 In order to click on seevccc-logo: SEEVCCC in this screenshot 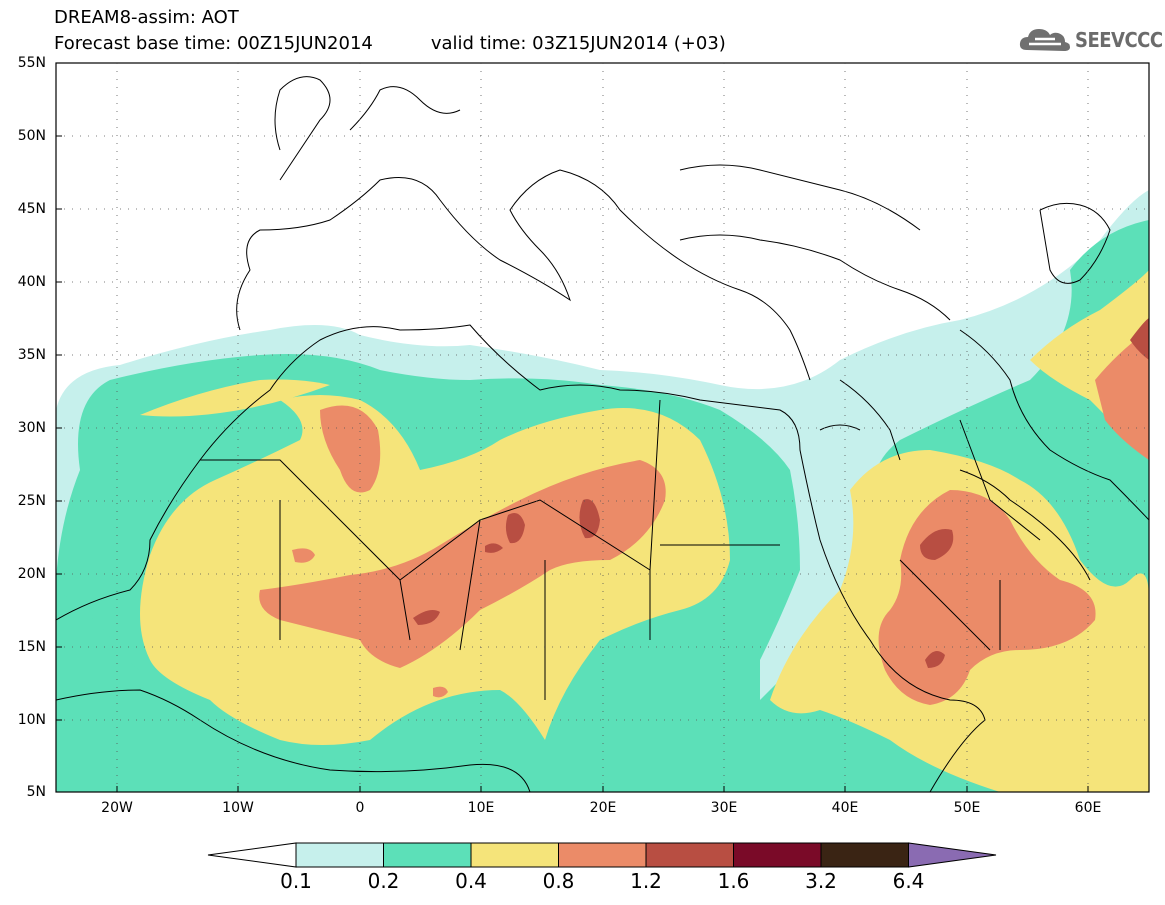, I will do `click(1090, 39)`.